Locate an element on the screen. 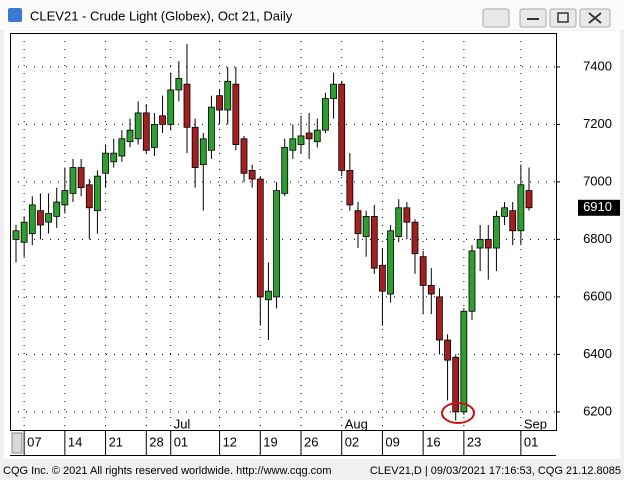  last-price-box is located at coordinates (599, 207).